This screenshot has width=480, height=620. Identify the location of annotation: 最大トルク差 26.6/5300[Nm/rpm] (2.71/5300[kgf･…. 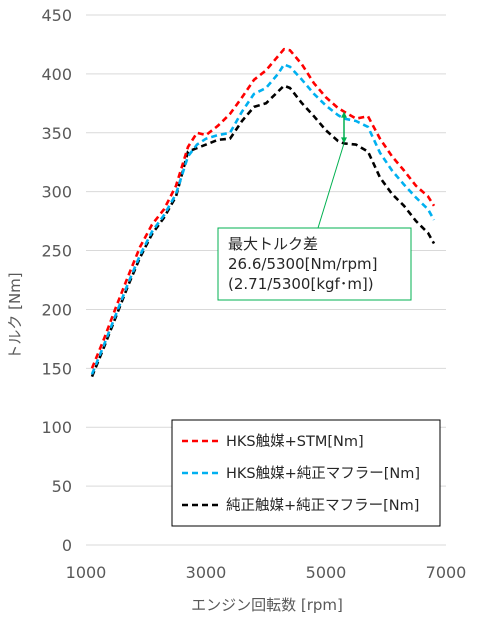
(314, 206).